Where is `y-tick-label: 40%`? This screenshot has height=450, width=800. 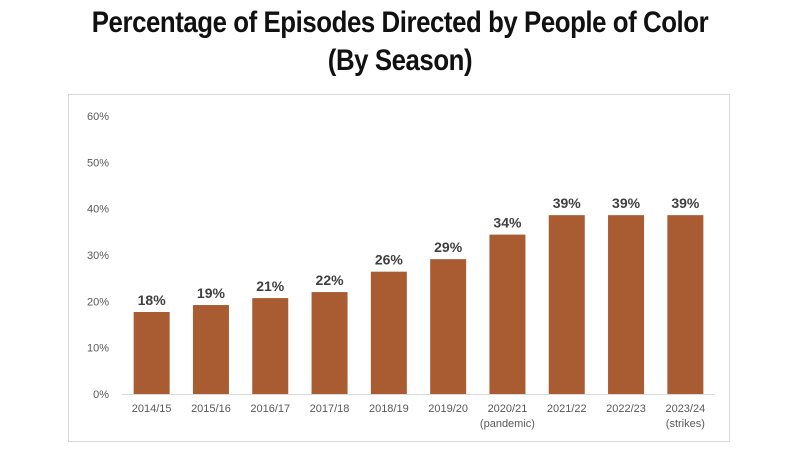
y-tick-label: 40% is located at coordinates (98, 210).